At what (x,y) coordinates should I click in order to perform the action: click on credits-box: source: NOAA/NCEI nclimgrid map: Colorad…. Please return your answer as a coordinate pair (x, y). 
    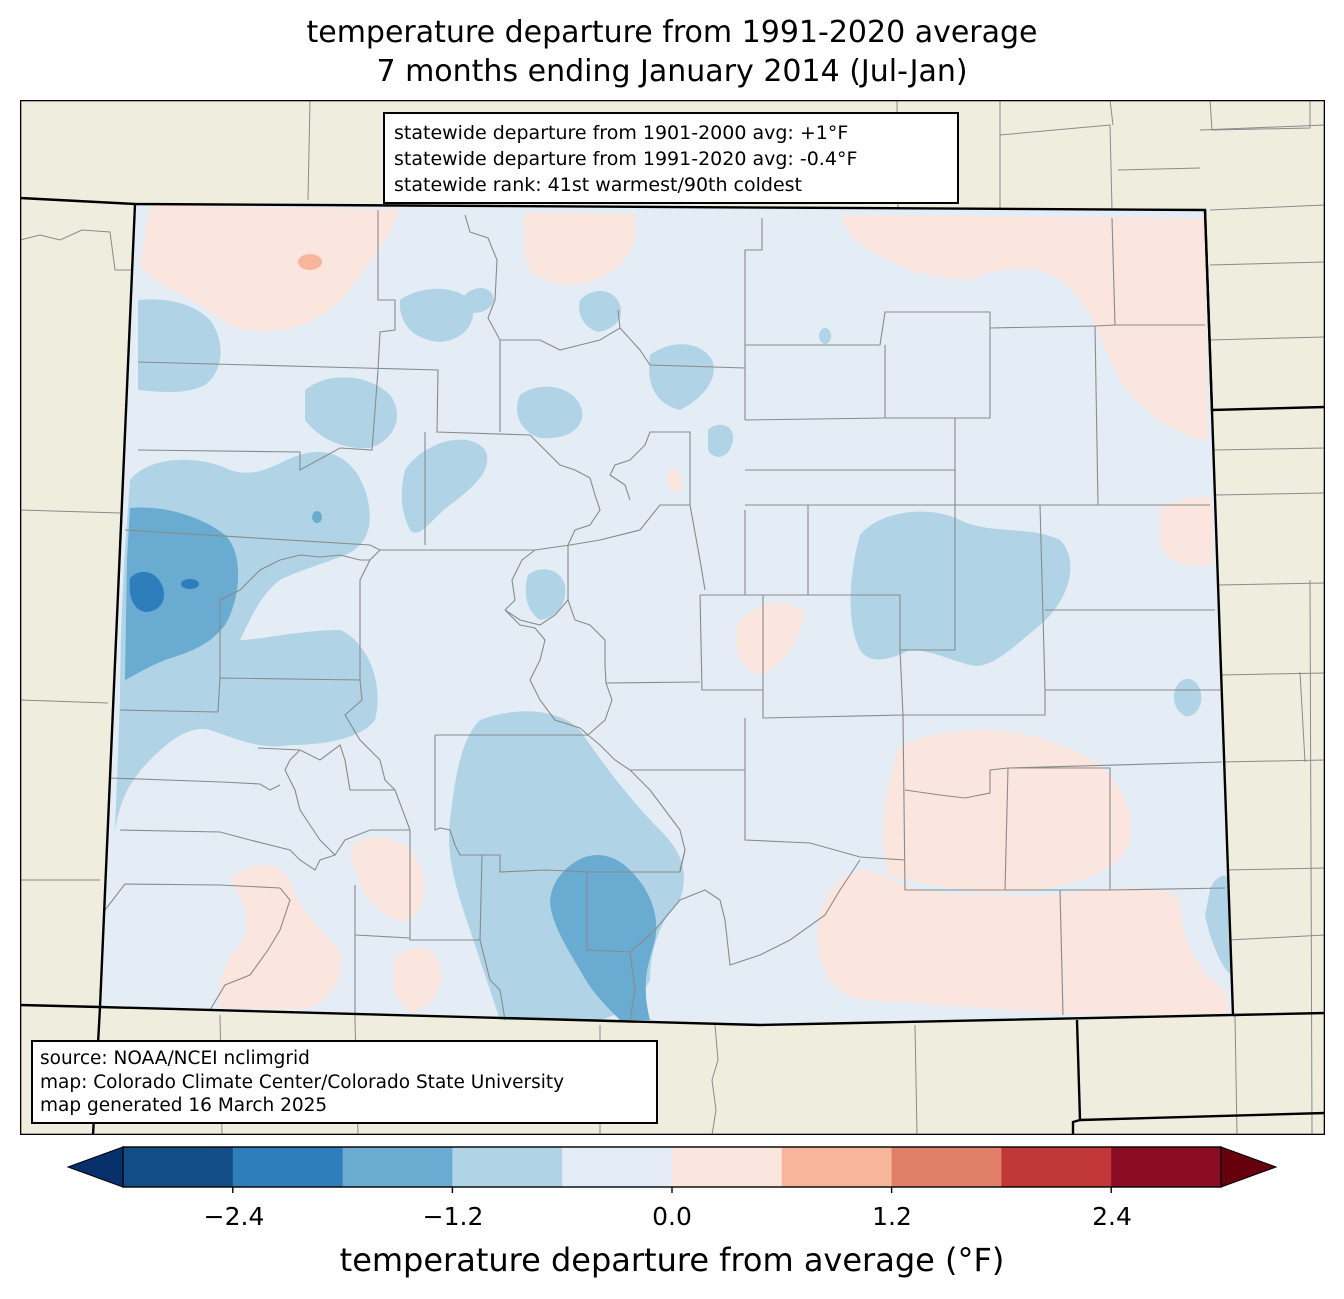
    Looking at the image, I should click on (344, 1082).